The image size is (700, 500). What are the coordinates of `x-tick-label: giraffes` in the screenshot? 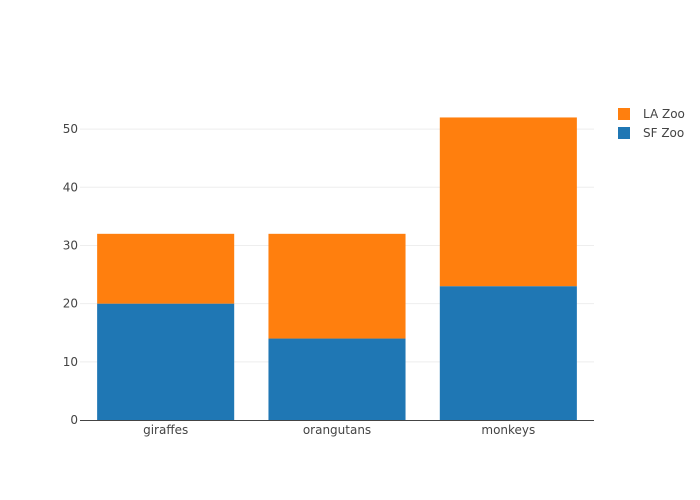 It's located at (165, 430).